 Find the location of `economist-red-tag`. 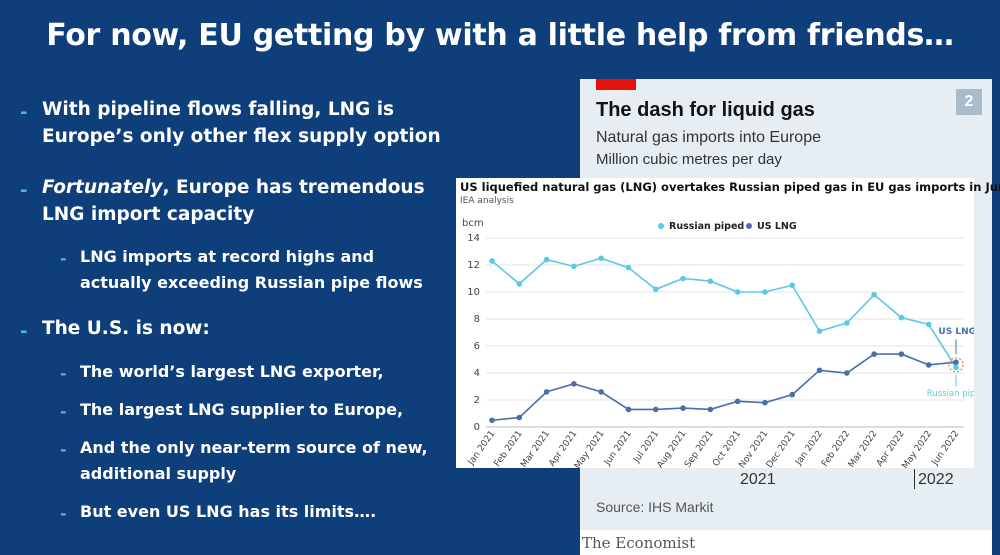

economist-red-tag is located at coordinates (616, 84).